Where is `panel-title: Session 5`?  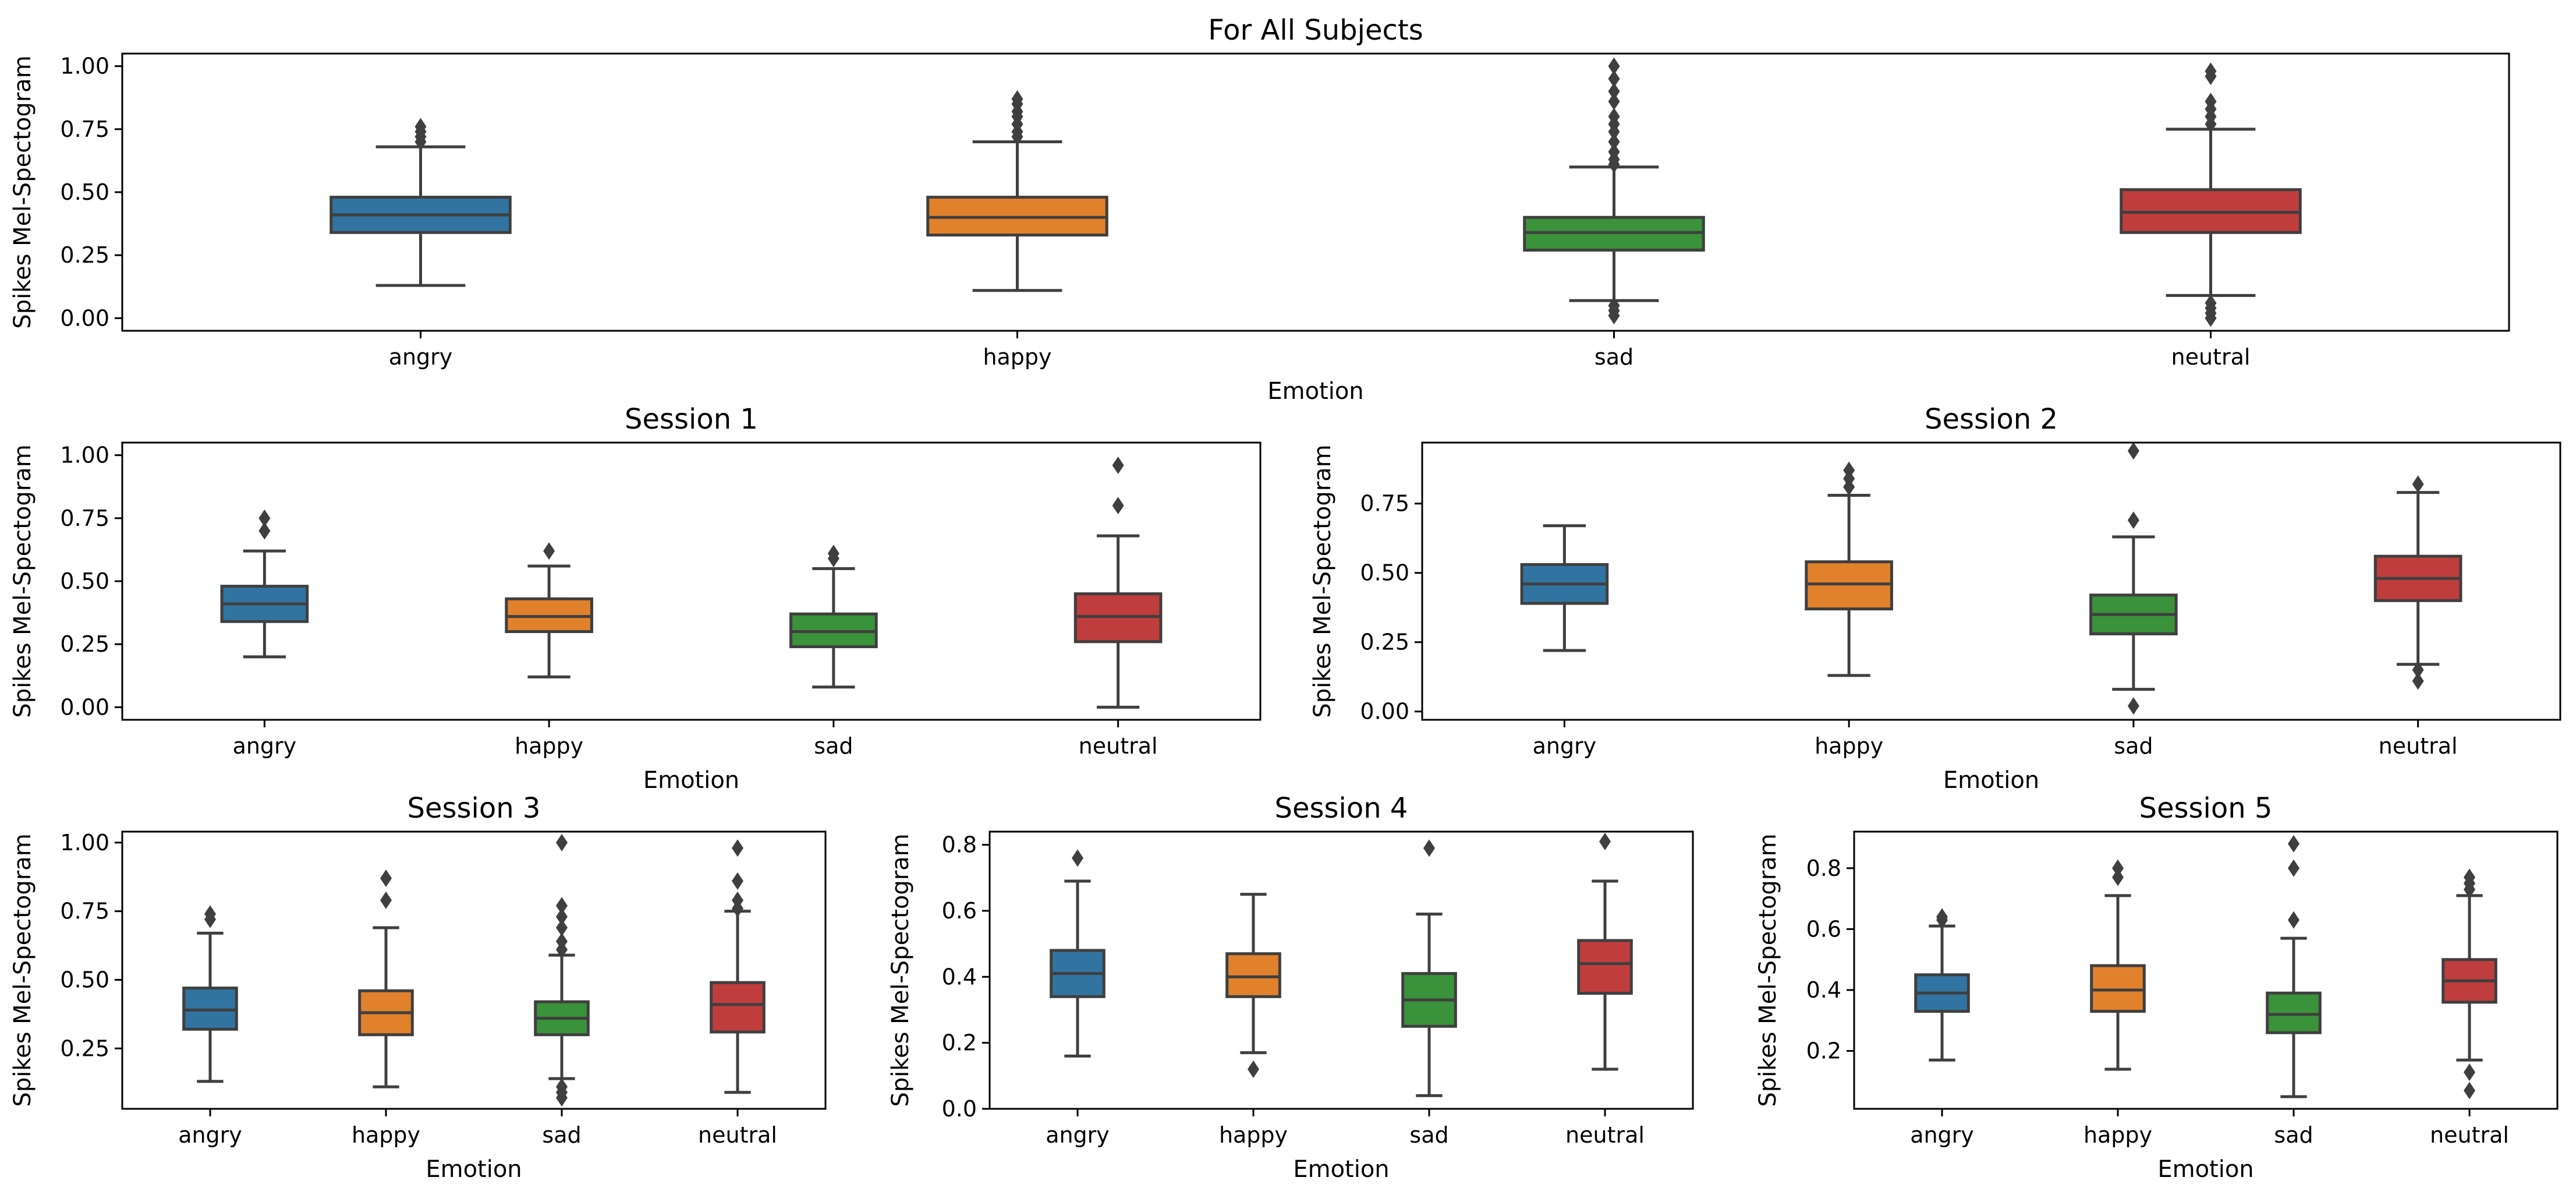
panel-title: Session 5 is located at coordinates (2206, 809).